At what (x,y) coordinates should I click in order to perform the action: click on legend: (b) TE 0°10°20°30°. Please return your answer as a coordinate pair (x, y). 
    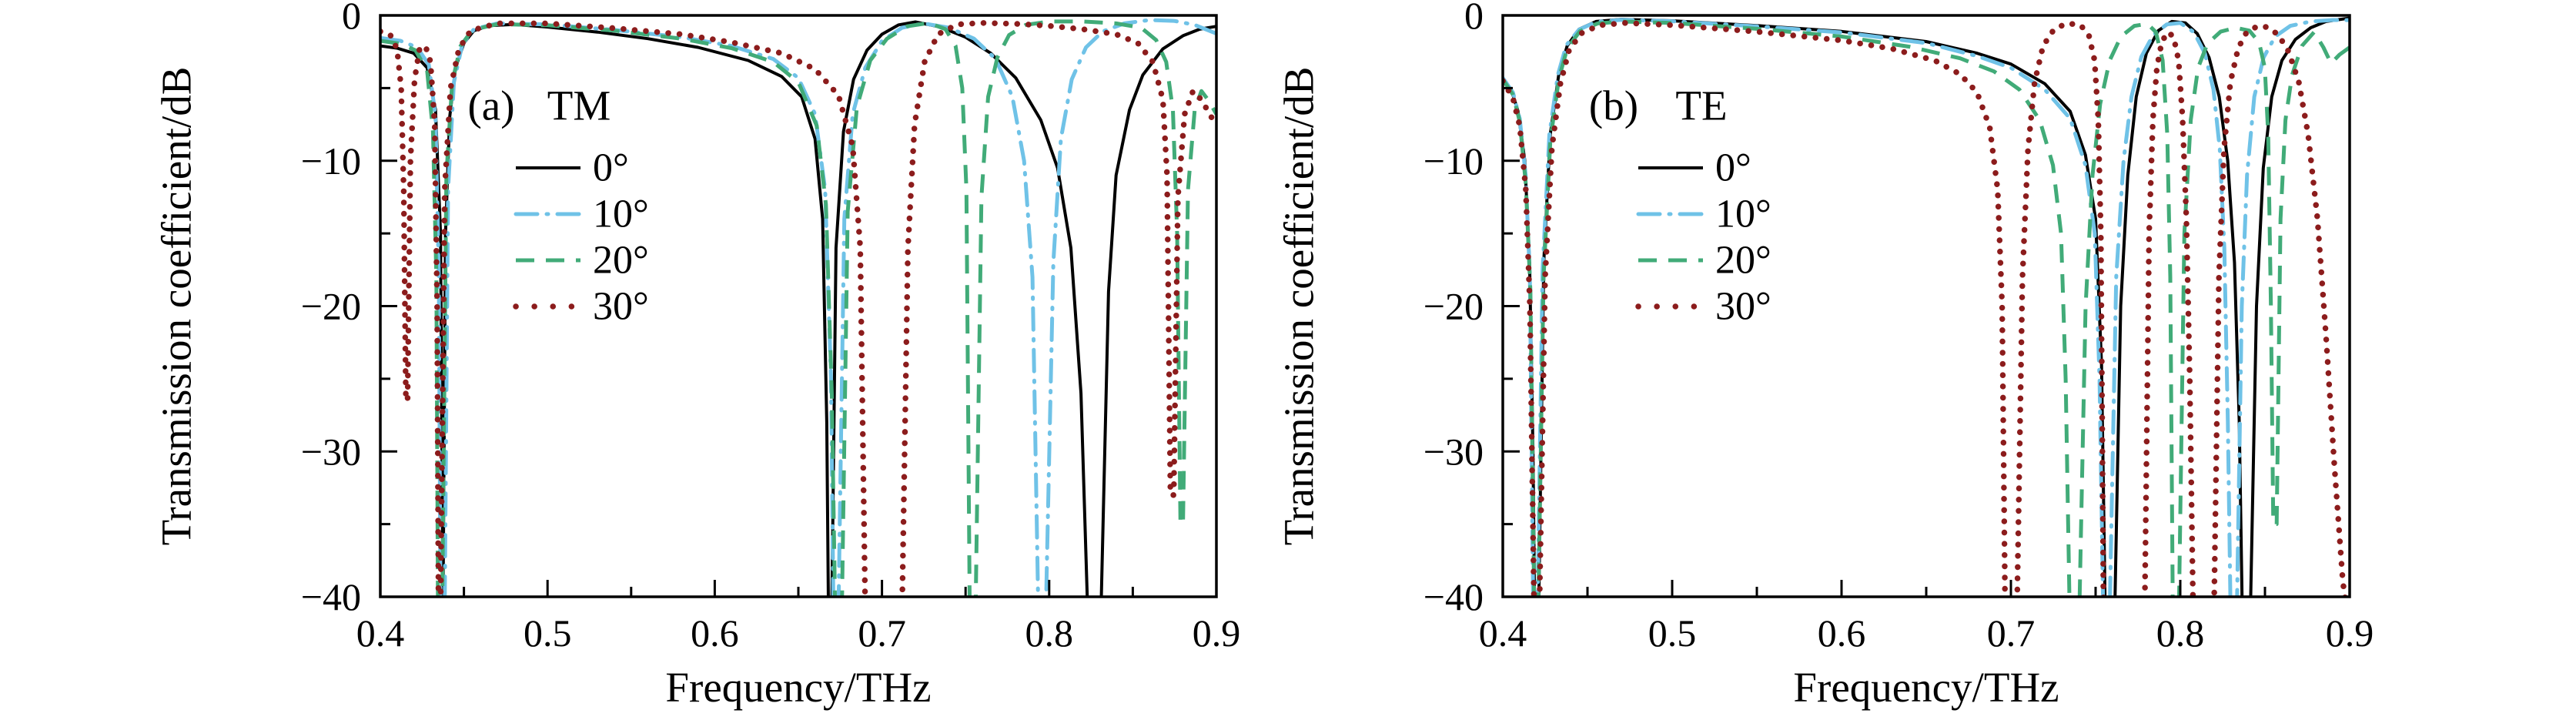
    Looking at the image, I should click on (1680, 206).